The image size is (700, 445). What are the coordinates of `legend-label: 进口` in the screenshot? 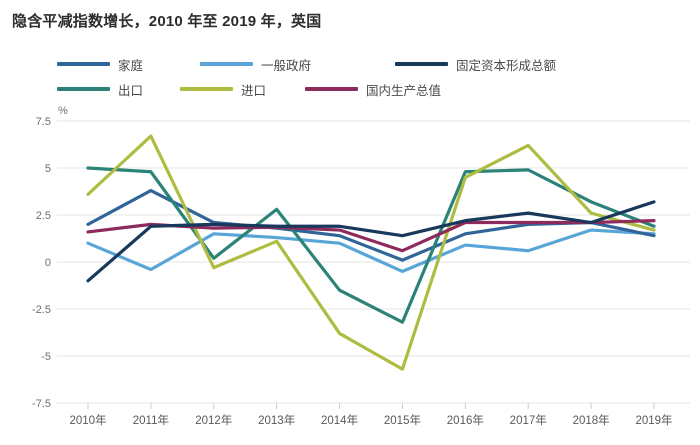 It's located at (254, 90).